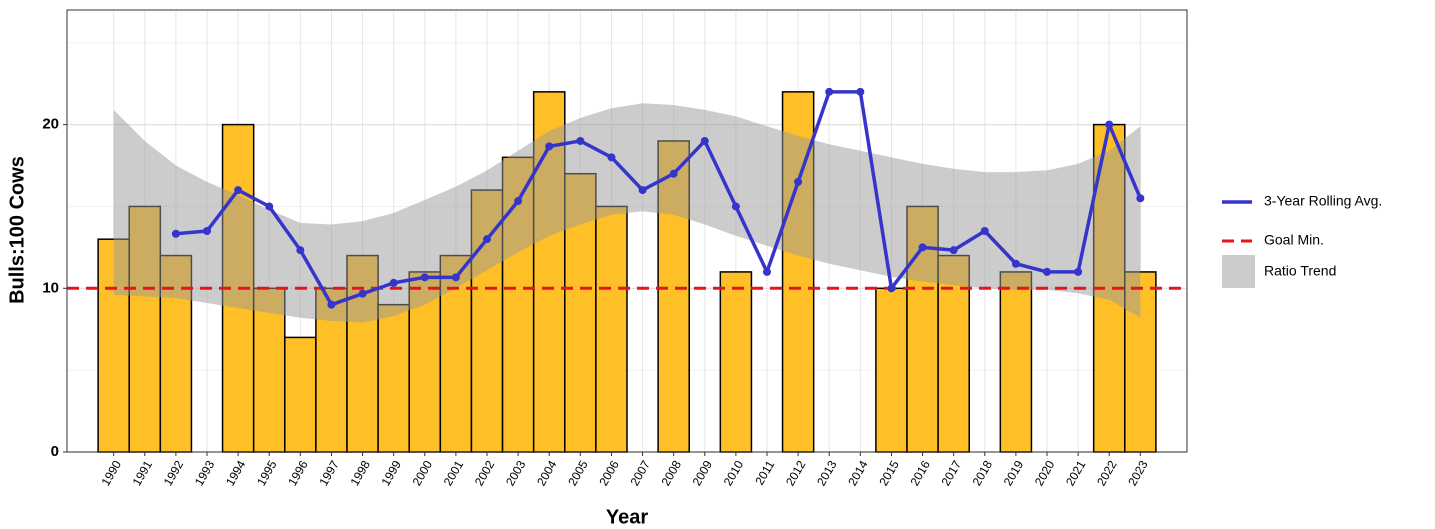 This screenshot has width=1435, height=529. I want to click on x-tick-label: 2022, so click(1107, 473).